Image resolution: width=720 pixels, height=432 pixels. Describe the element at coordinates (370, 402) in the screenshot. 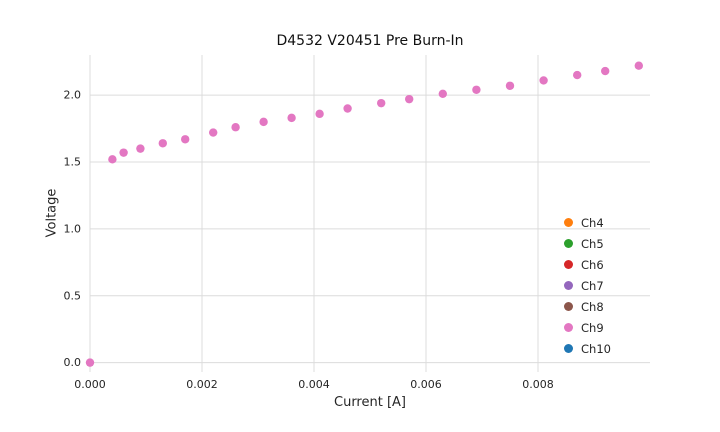

I see `x-axis-label: Current [A]` at that location.